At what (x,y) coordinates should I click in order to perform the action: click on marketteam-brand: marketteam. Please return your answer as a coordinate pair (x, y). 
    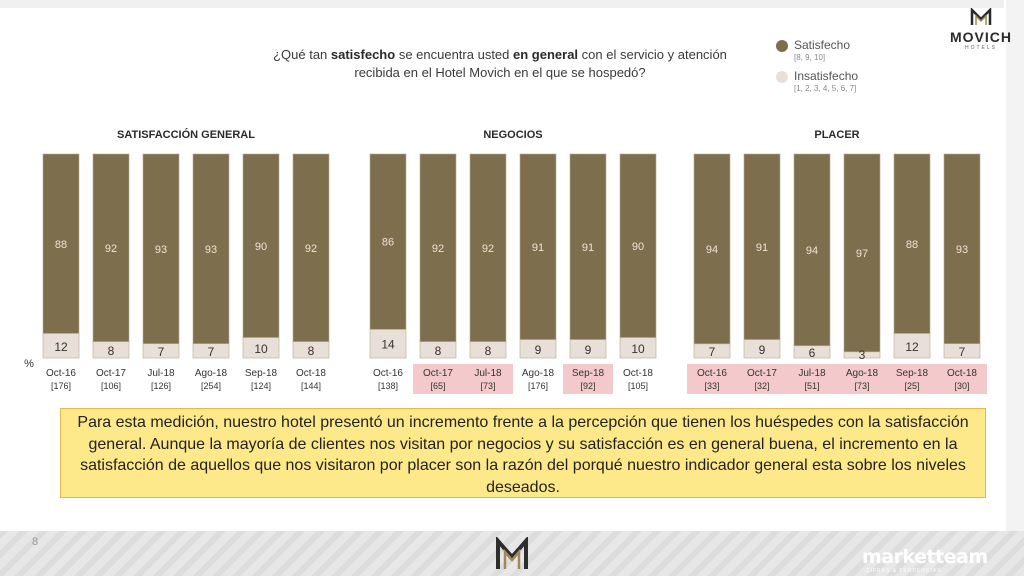
    Looking at the image, I should click on (925, 557).